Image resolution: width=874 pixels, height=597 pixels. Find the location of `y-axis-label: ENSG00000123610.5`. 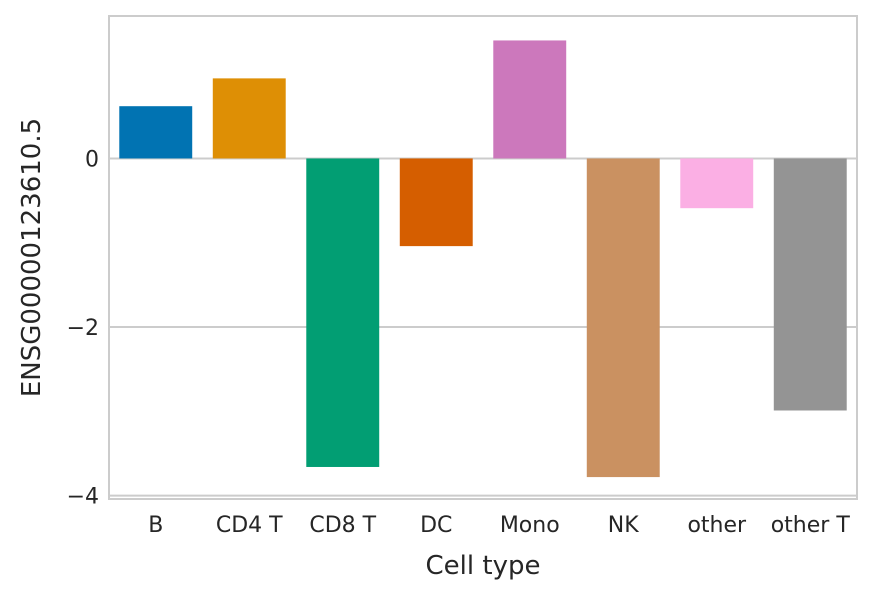

y-axis-label: ENSG00000123610.5 is located at coordinates (32, 257).